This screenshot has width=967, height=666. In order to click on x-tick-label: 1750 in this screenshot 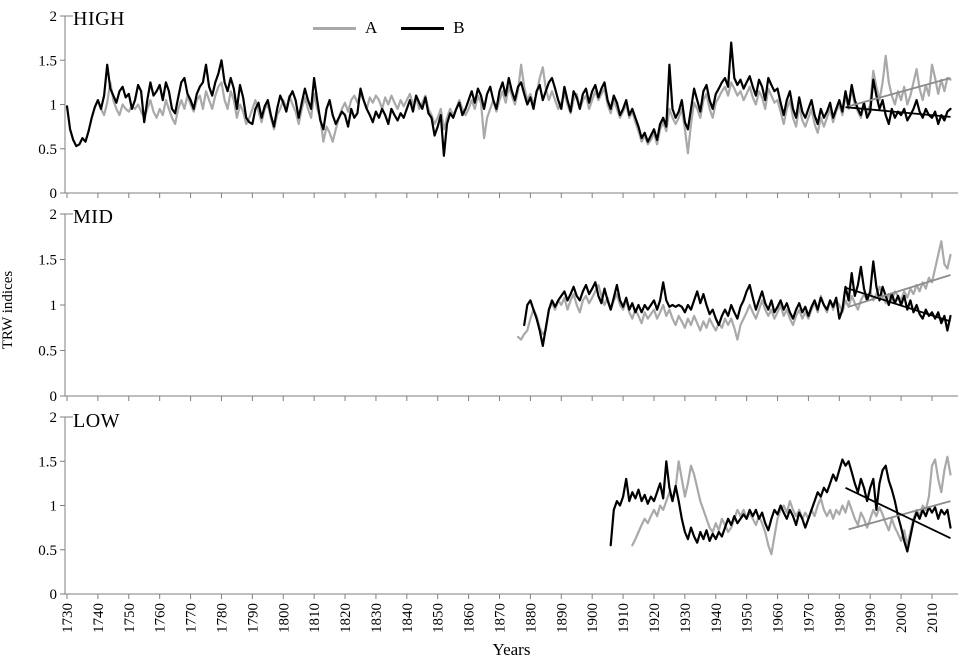, I will do `click(130, 618)`.